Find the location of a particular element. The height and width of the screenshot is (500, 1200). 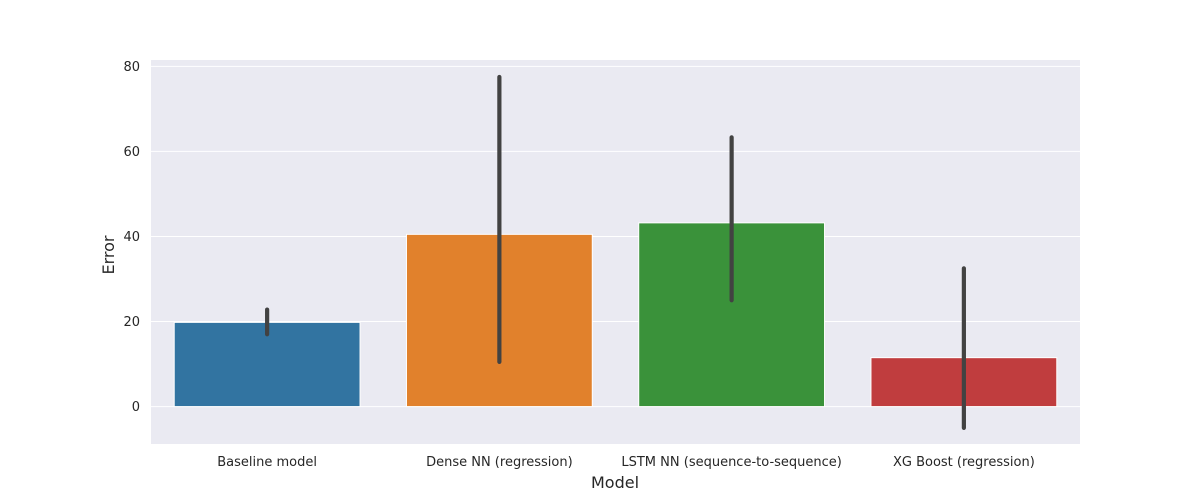

x-tick-label: XG Boost (regression) is located at coordinates (964, 462).